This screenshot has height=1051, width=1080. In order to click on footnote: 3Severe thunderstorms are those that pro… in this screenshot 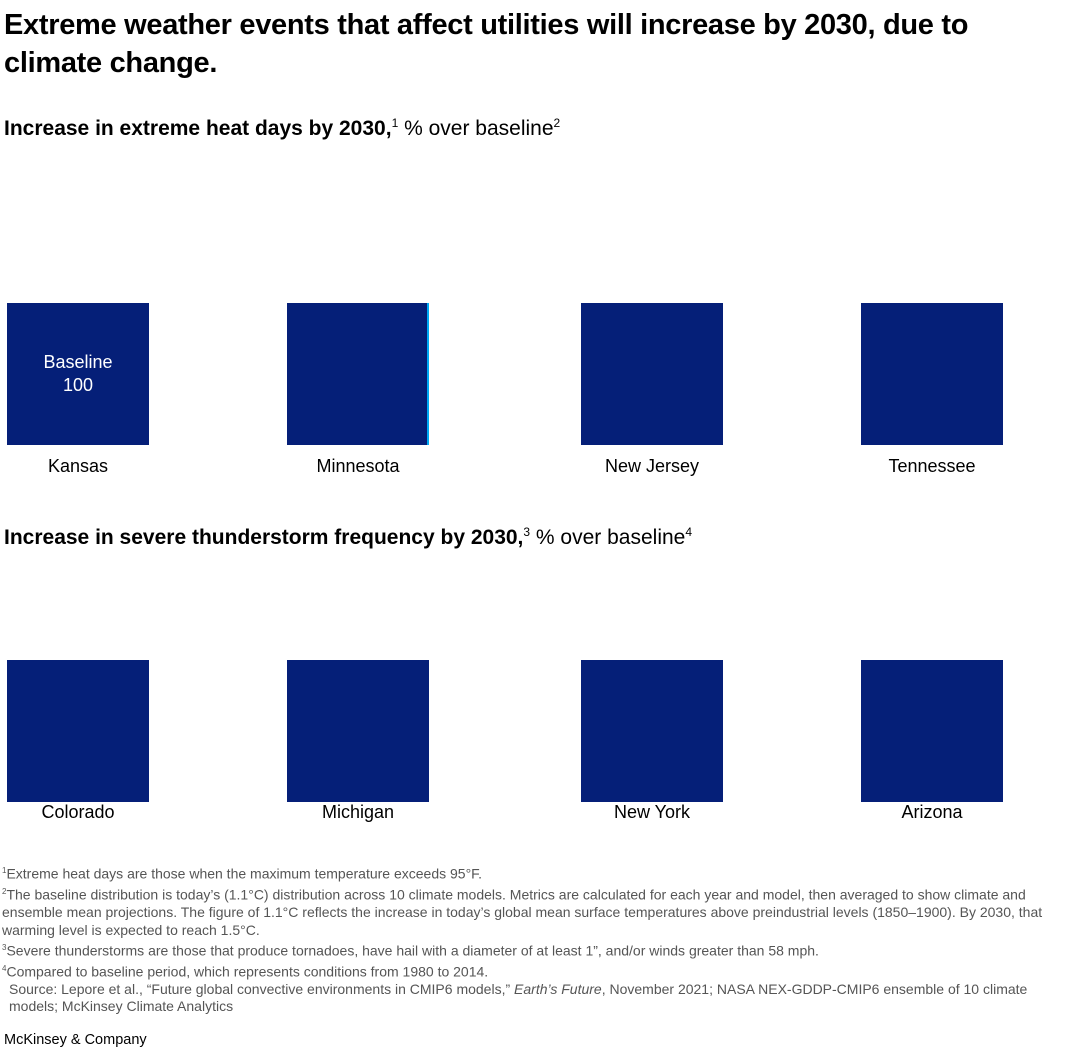, I will do `click(410, 950)`.